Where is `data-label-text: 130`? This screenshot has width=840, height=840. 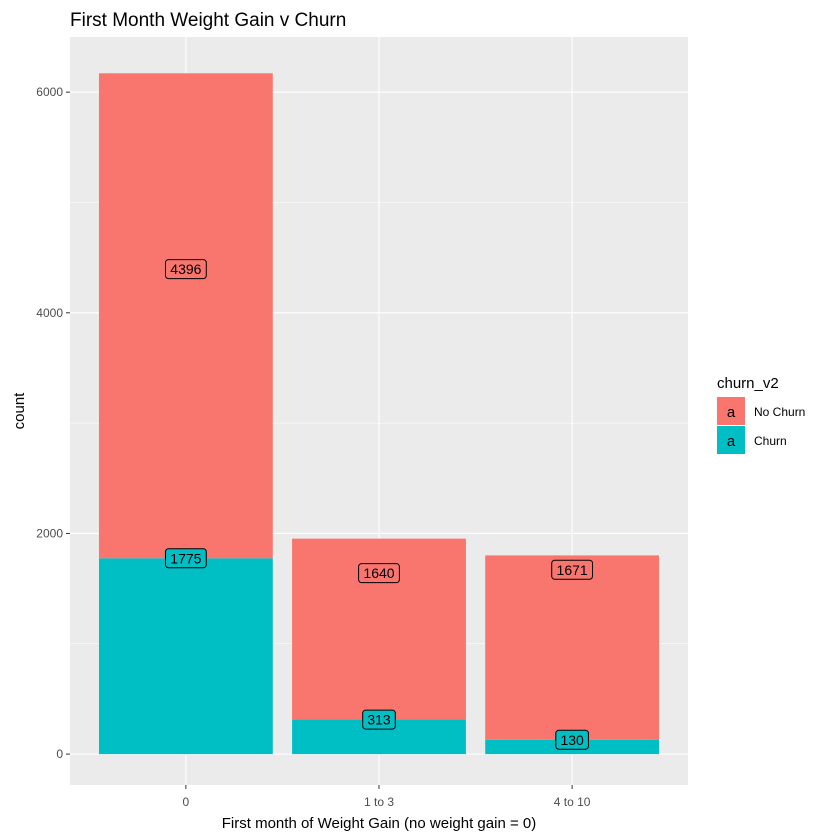
data-label-text: 130 is located at coordinates (572, 740).